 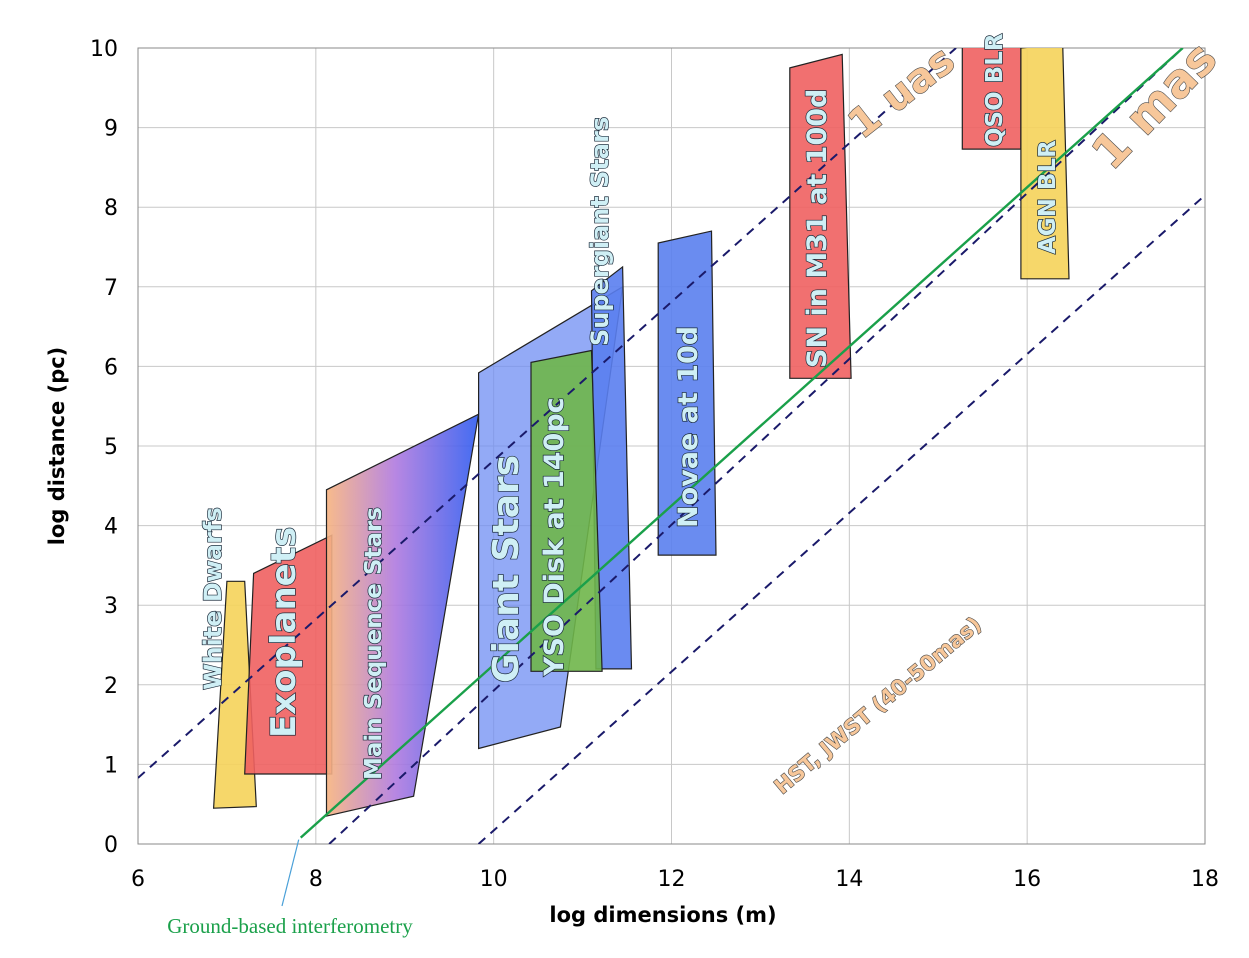 What do you see at coordinates (111, 527) in the screenshot?
I see `y-tick-label-4: 4` at bounding box center [111, 527].